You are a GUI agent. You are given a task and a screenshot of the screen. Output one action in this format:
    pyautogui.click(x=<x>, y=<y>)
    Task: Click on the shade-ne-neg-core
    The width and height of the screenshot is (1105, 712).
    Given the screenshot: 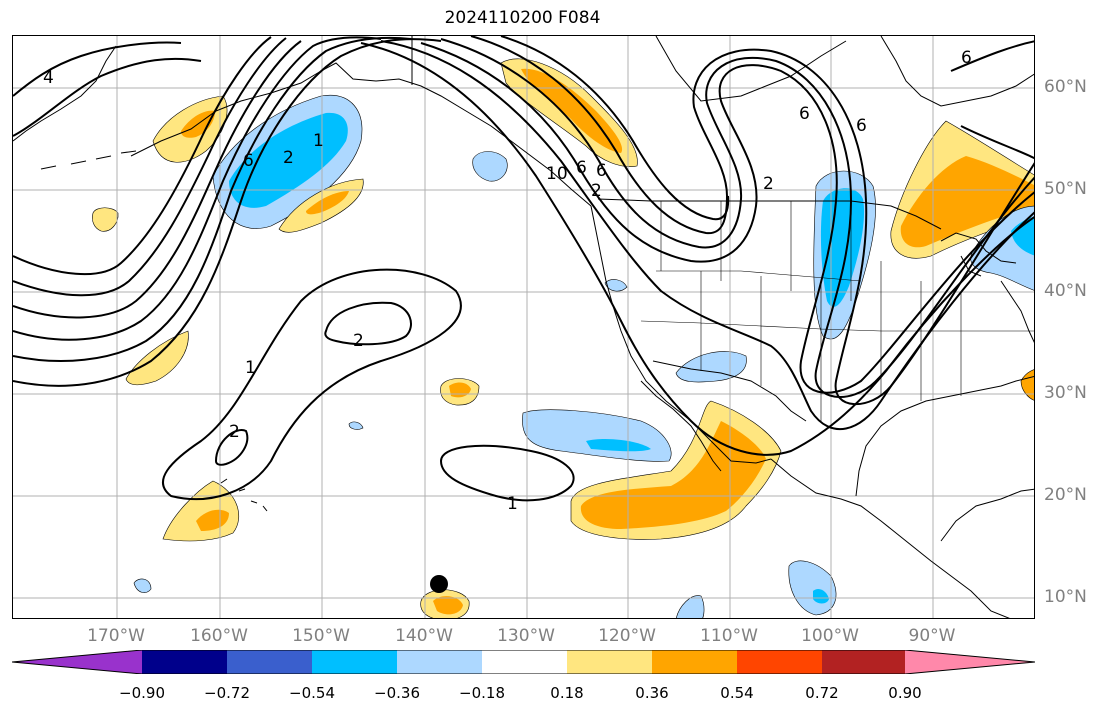 What is the action you would take?
    pyautogui.click(x=1022, y=236)
    